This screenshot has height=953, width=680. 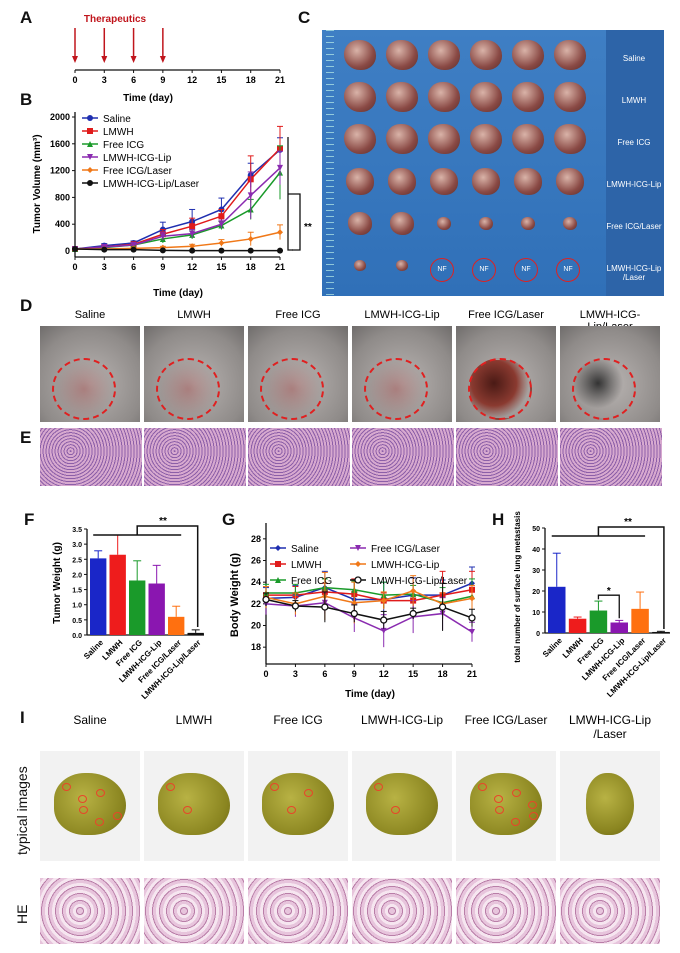 What do you see at coordinates (194, 315) in the screenshot?
I see `mouse-photo-label: LMWH` at bounding box center [194, 315].